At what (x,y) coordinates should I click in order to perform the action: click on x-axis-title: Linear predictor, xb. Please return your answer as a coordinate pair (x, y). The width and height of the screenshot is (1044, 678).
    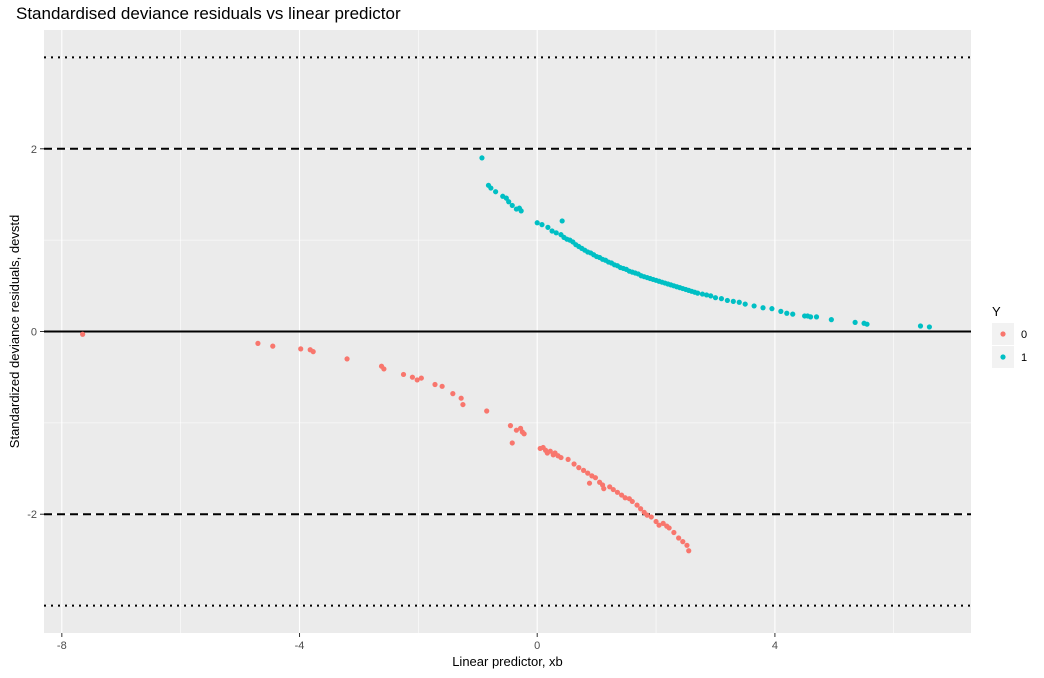
    Looking at the image, I should click on (507, 661).